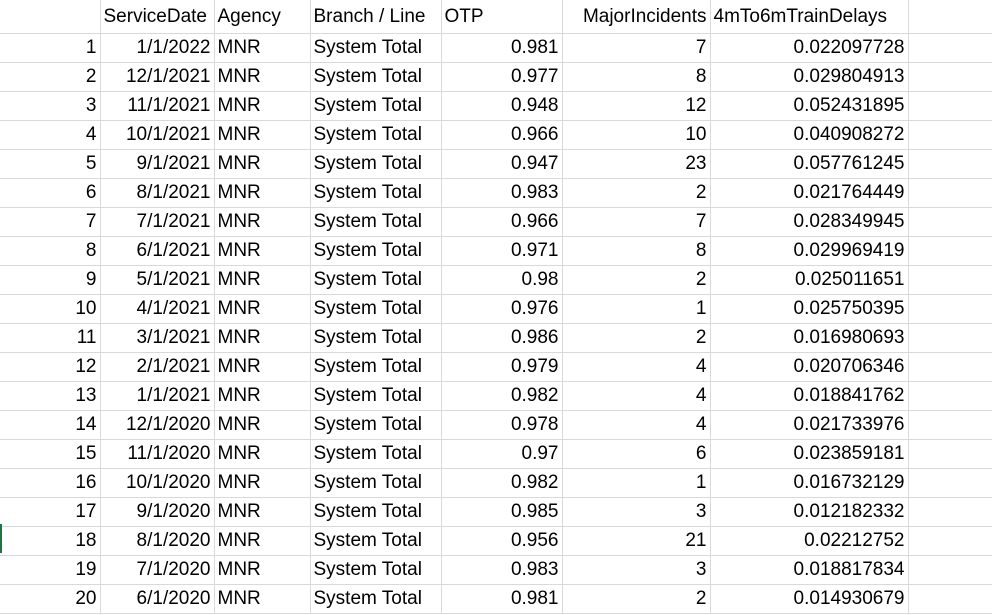 This screenshot has width=992, height=615. What do you see at coordinates (502, 164) in the screenshot?
I see `otp-cell: 0.947` at bounding box center [502, 164].